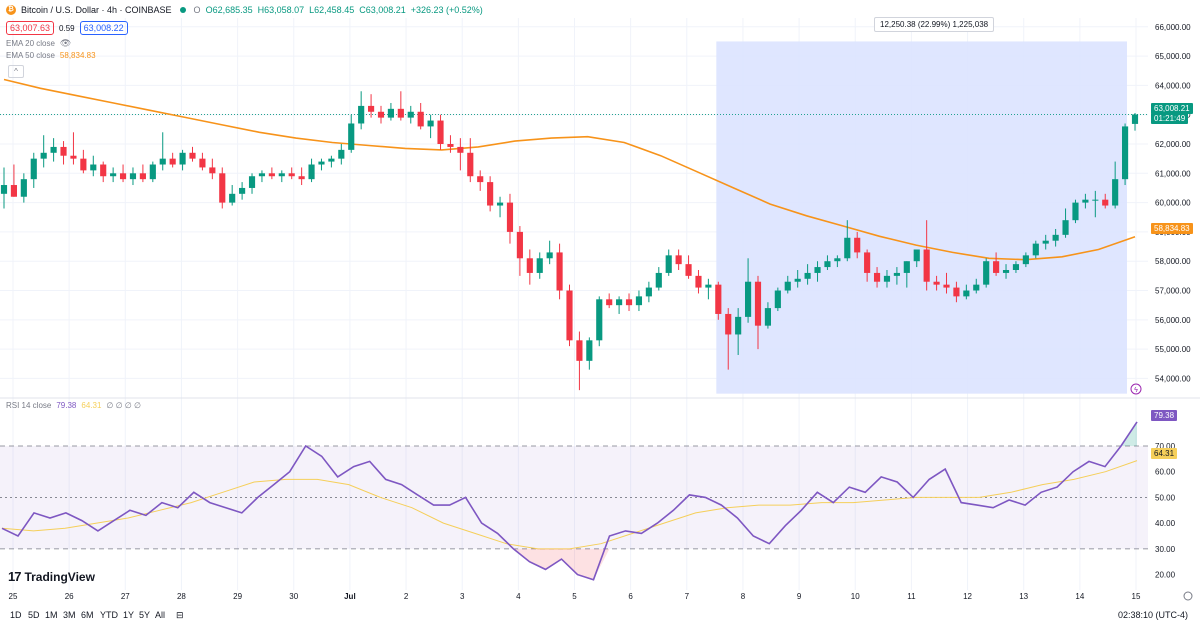  What do you see at coordinates (1136, 389) in the screenshot?
I see `alert-bolt-icon` at bounding box center [1136, 389].